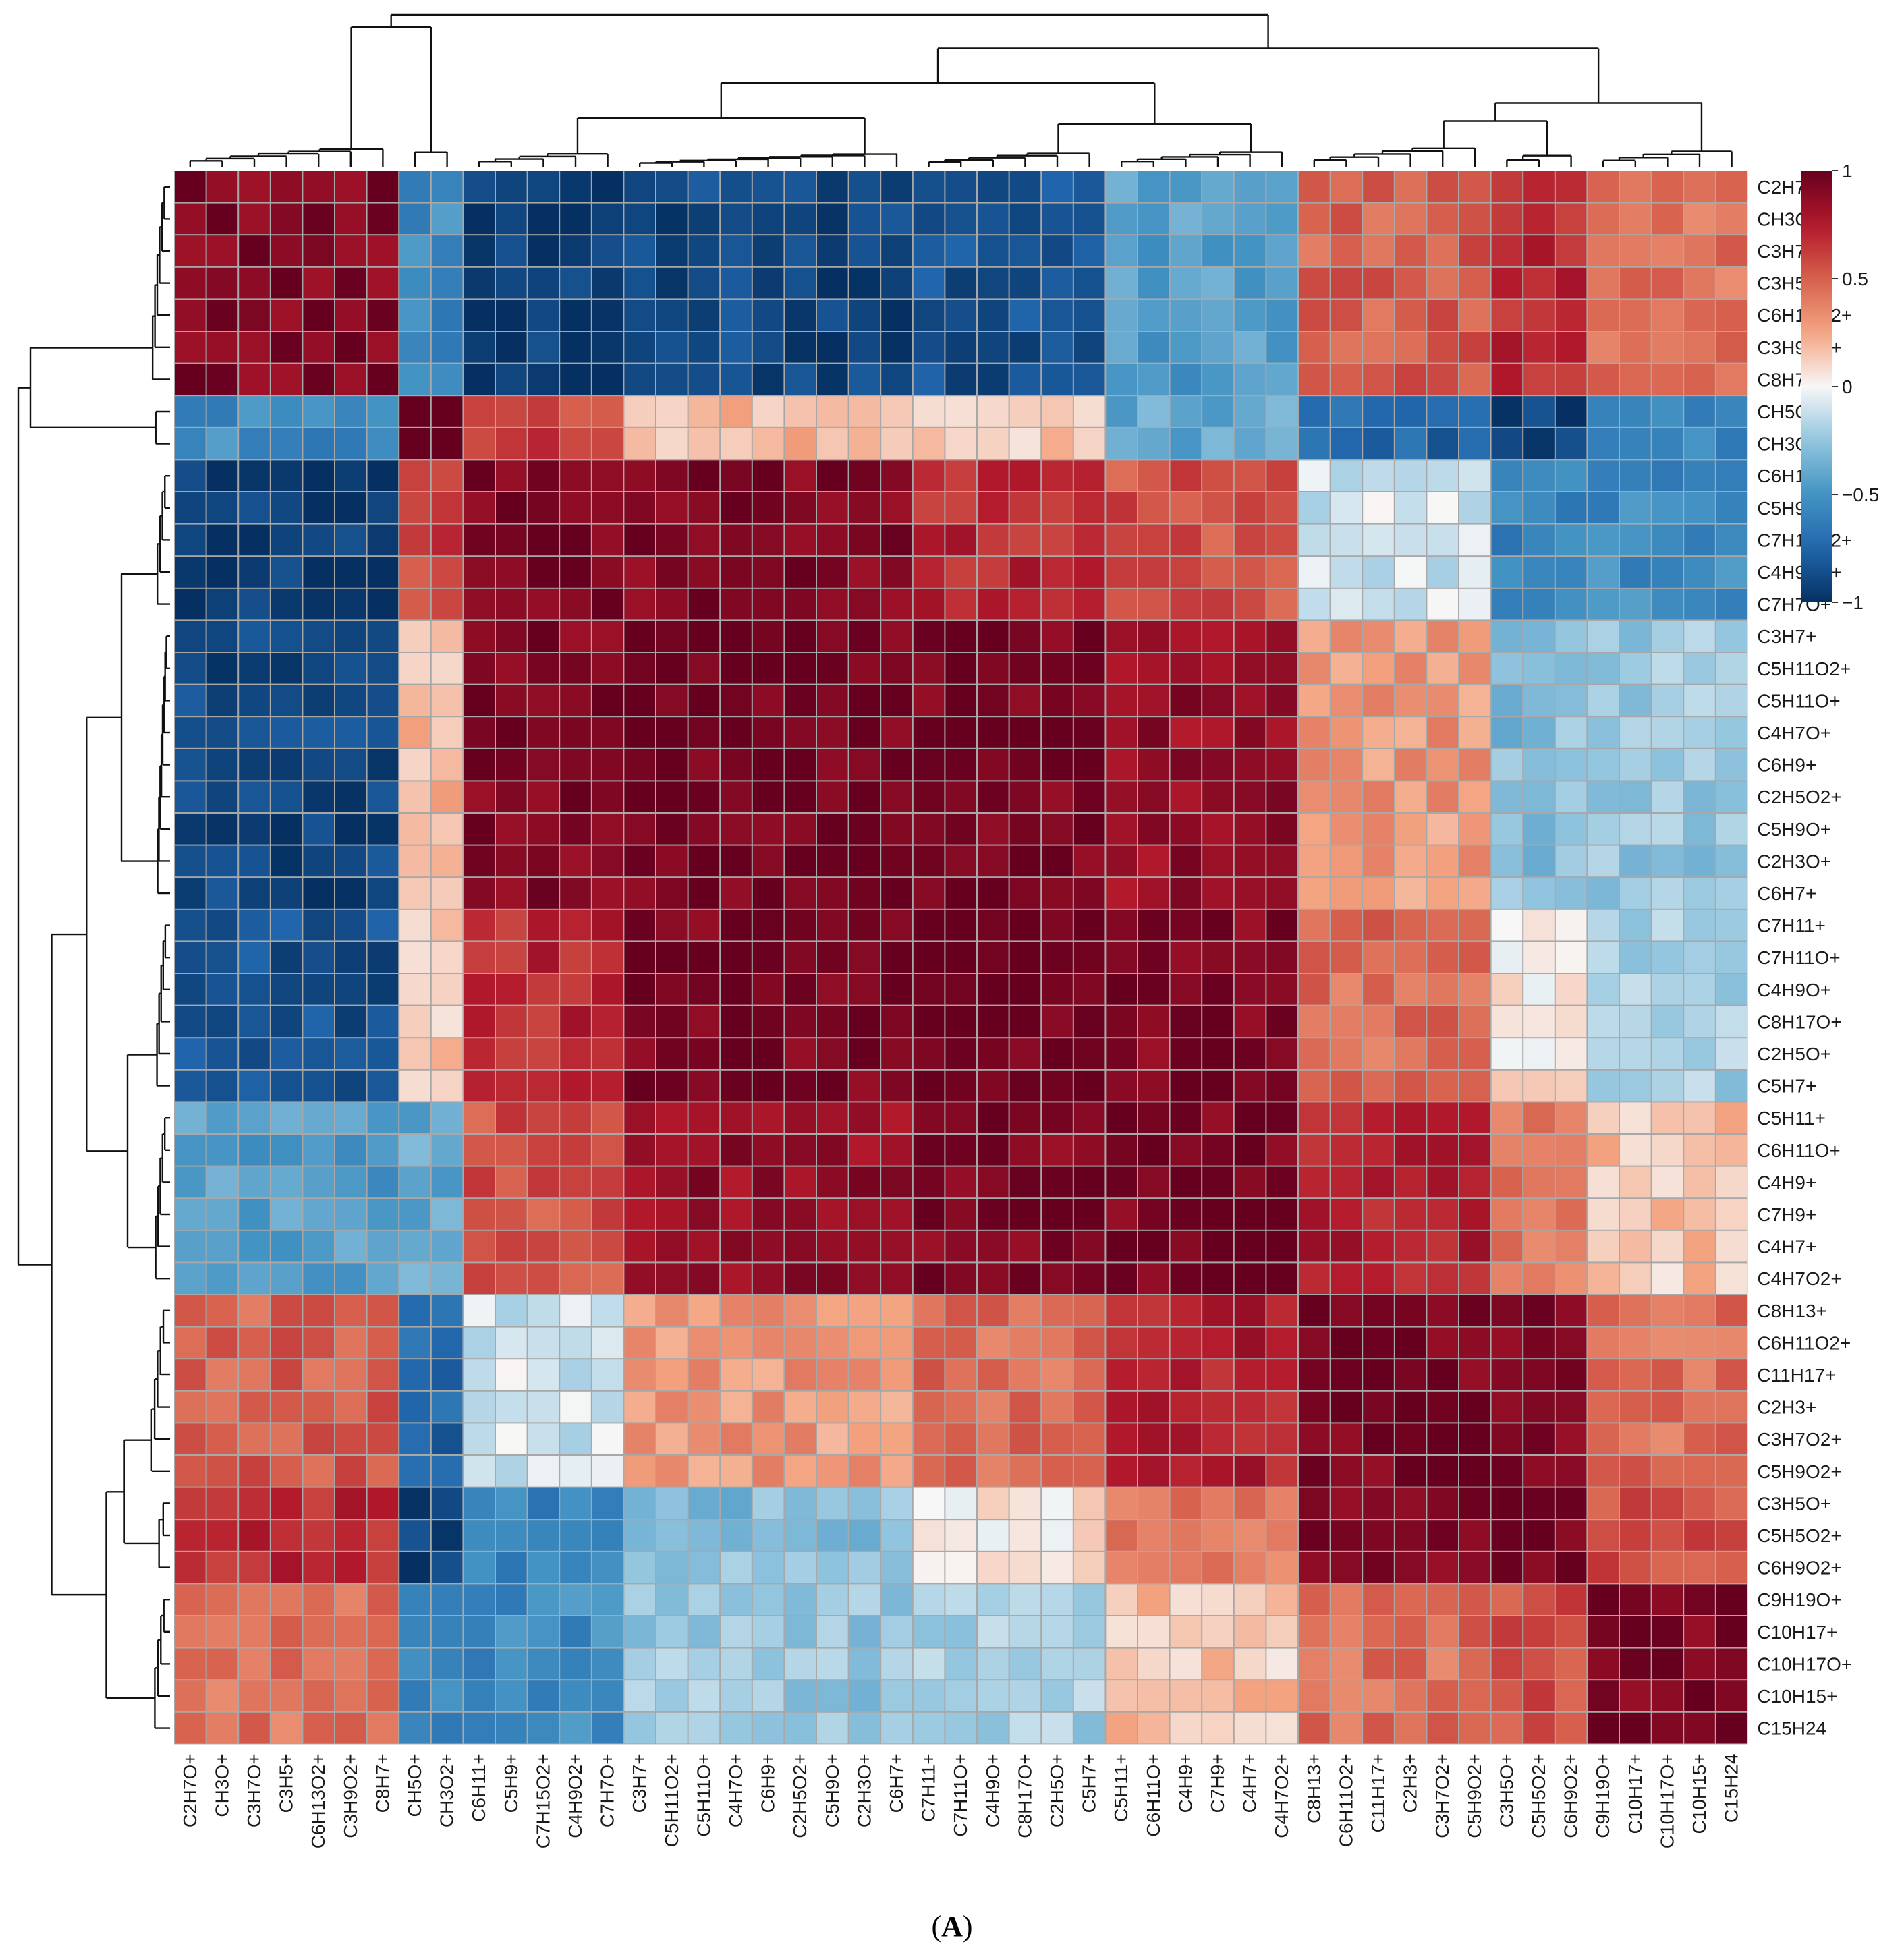 This screenshot has width=1904, height=1957. I want to click on row-label: C5H7+, so click(1786, 1087).